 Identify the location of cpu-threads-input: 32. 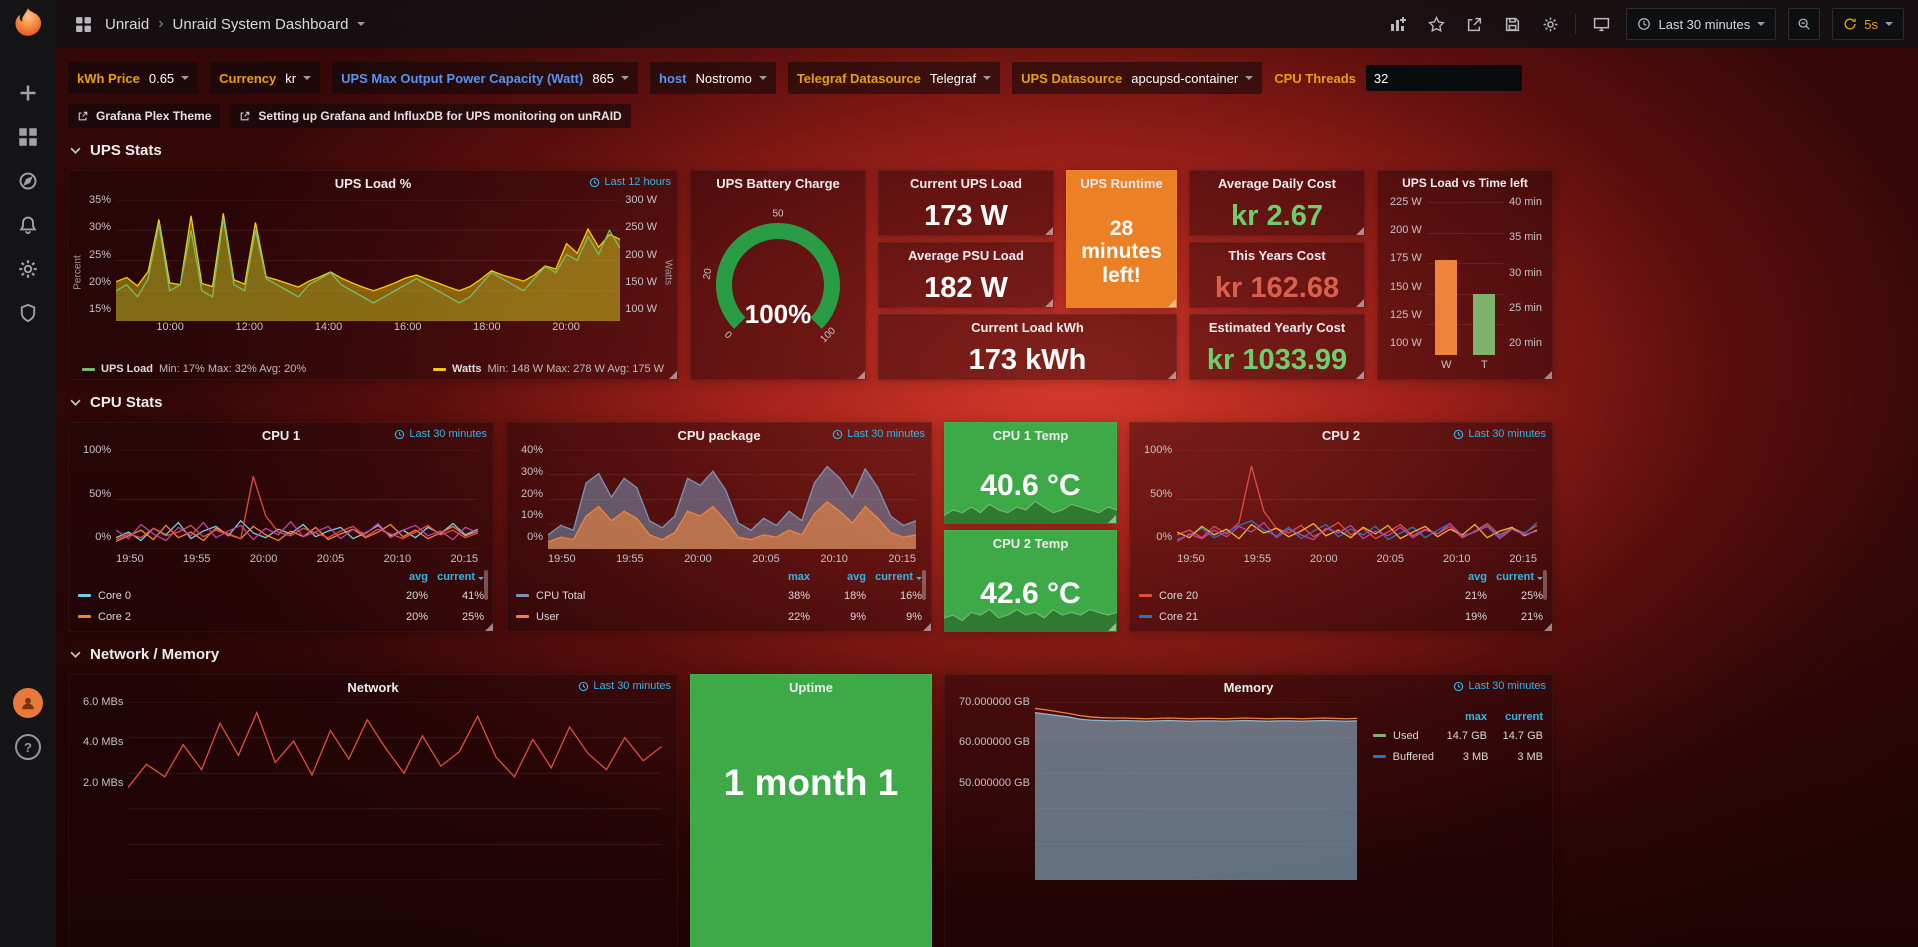
(1443, 78).